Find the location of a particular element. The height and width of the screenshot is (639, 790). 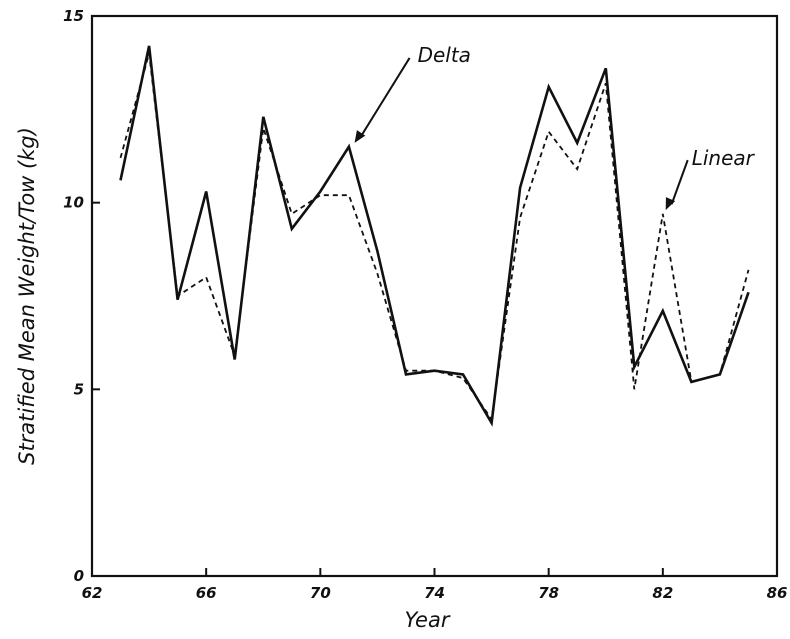

x-tick-label: 74 is located at coordinates (434, 593).